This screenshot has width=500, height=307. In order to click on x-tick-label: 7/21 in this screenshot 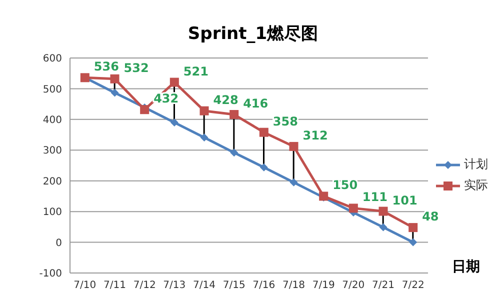, I will do `click(383, 286)`.